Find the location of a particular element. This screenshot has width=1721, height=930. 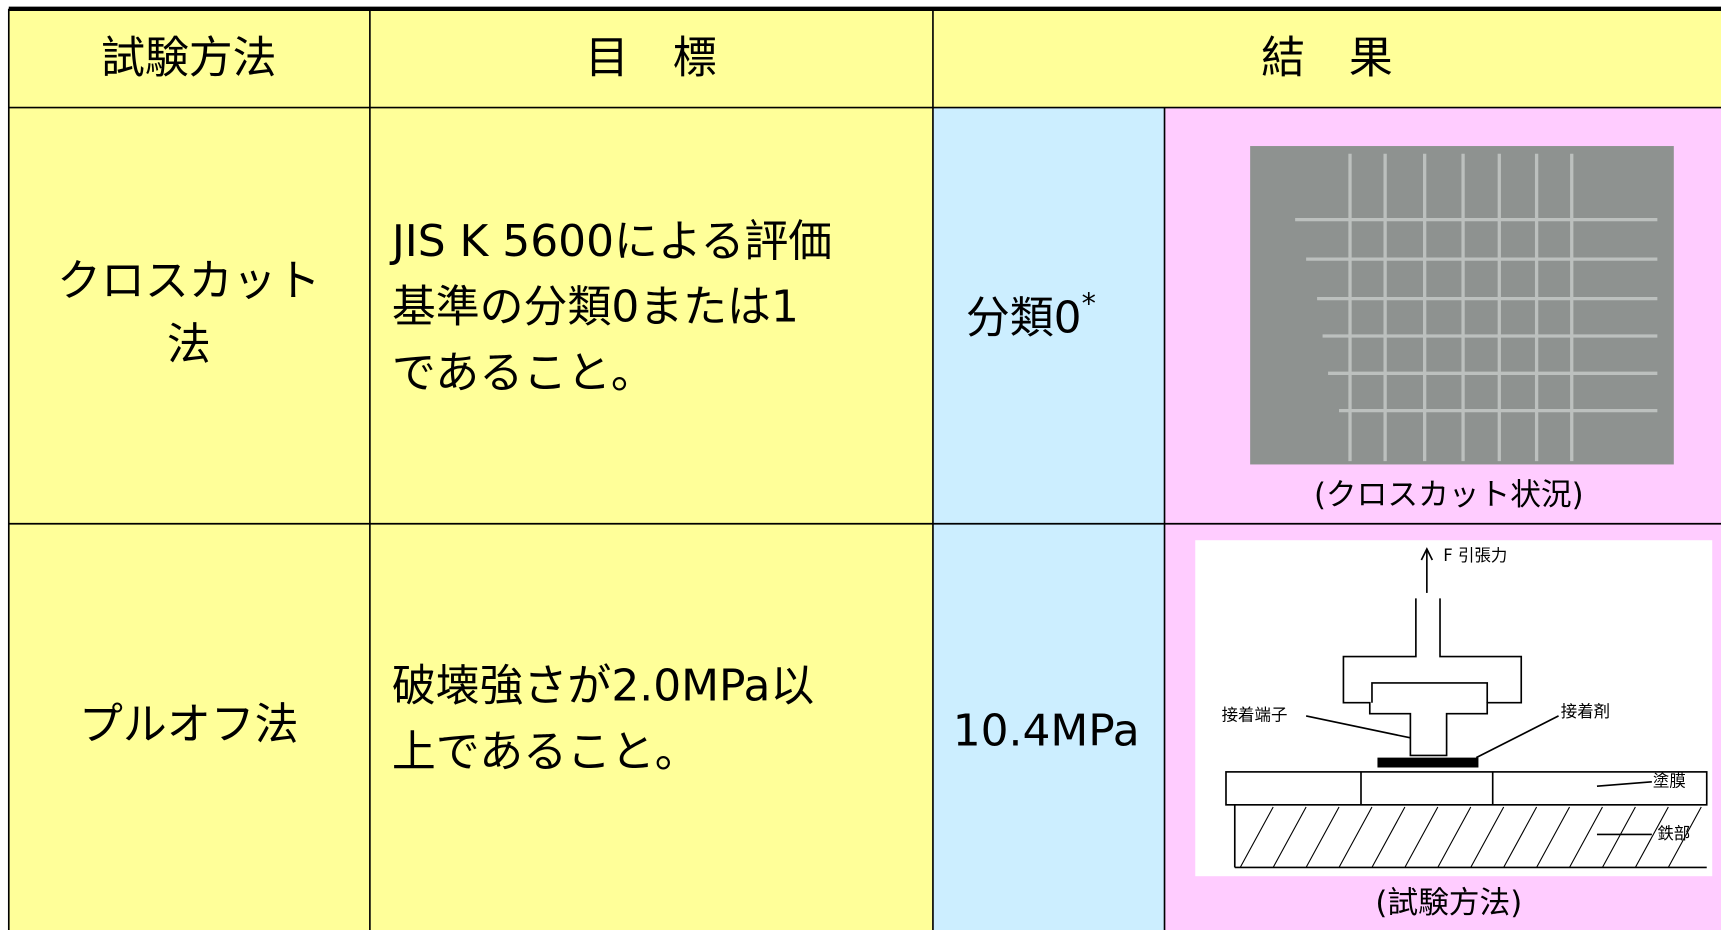

method-line: プルオフ法 is located at coordinates (188, 724).